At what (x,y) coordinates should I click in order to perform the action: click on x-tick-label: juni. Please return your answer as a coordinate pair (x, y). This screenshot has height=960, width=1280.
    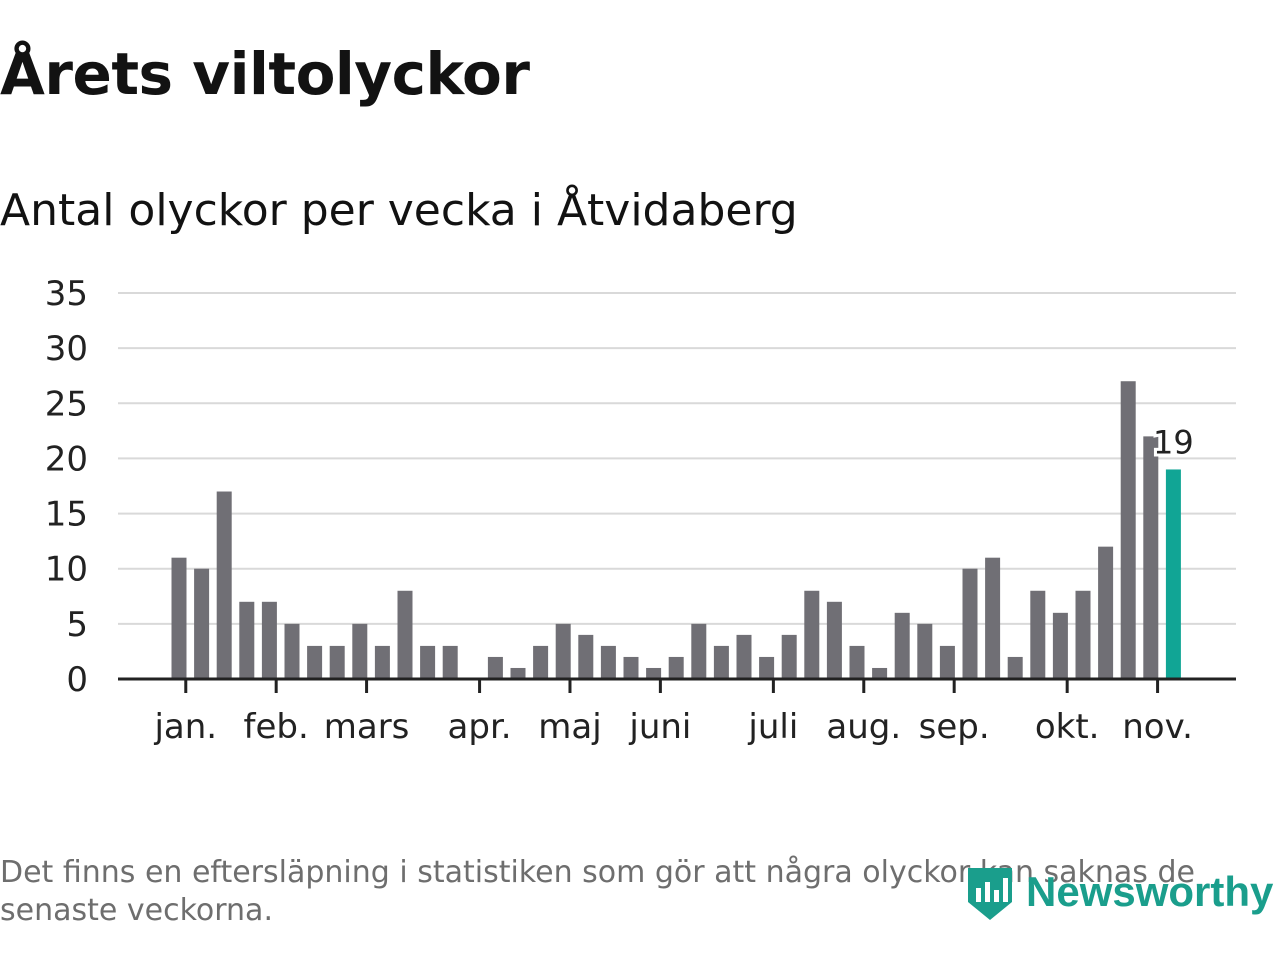
    Looking at the image, I should click on (659, 727).